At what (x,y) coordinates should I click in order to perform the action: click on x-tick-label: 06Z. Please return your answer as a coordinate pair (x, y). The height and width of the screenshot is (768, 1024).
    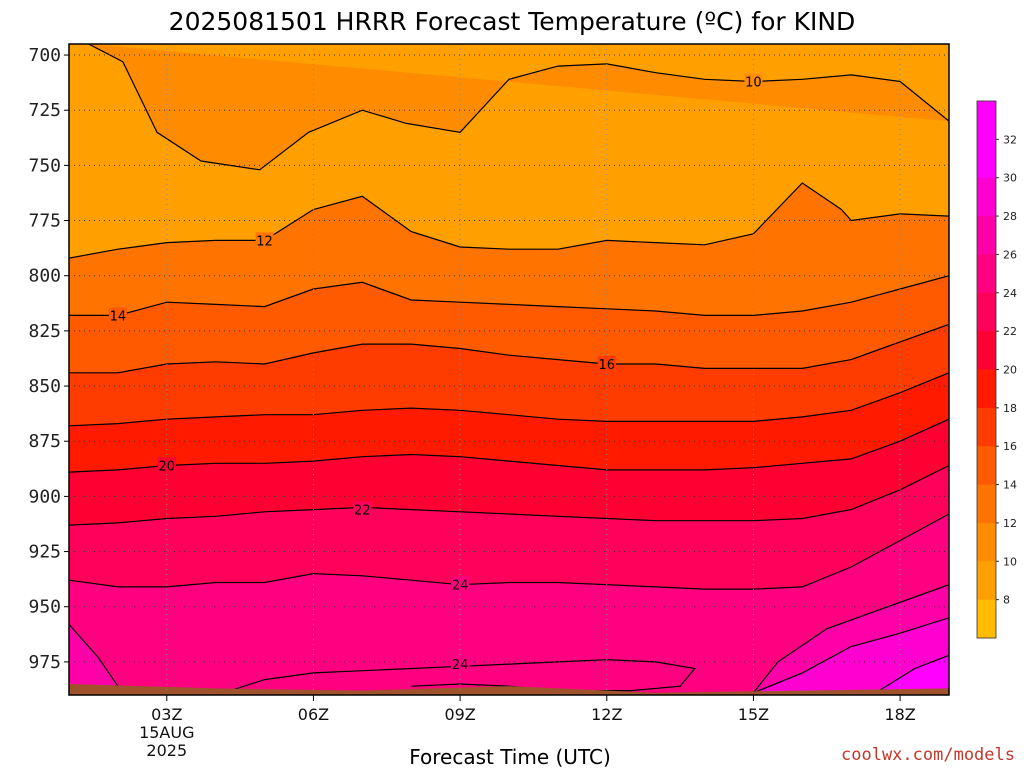
    Looking at the image, I should click on (313, 714).